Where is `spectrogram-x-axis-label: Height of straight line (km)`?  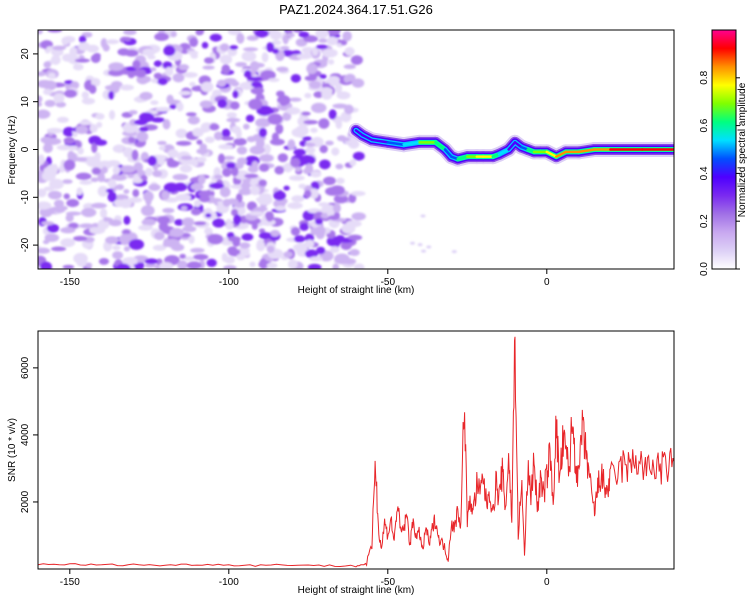 spectrogram-x-axis-label: Height of straight line (km) is located at coordinates (356, 290).